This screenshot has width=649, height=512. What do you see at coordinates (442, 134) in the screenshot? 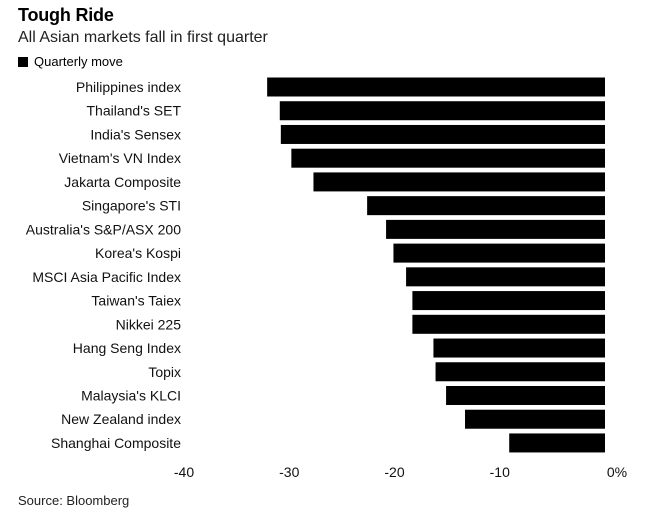
I see `bar-india-s-sensex` at bounding box center [442, 134].